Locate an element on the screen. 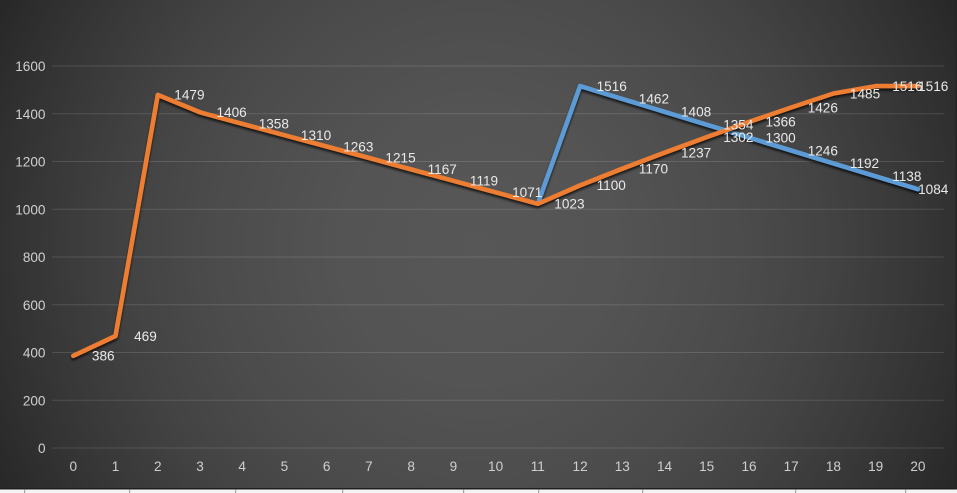 The height and width of the screenshot is (493, 957). svg-text: 20 is located at coordinates (918, 466).